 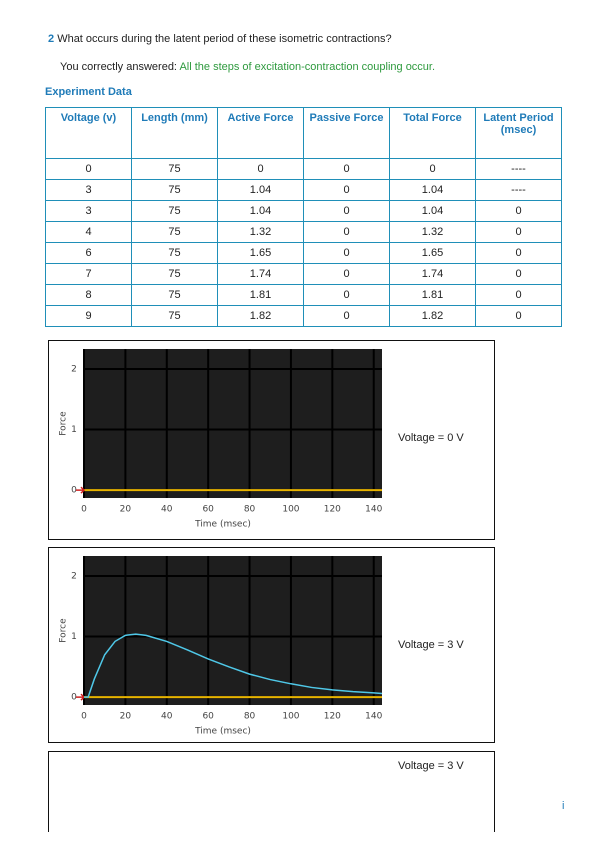 What do you see at coordinates (88, 253) in the screenshot?
I see `table-cell: 6` at bounding box center [88, 253].